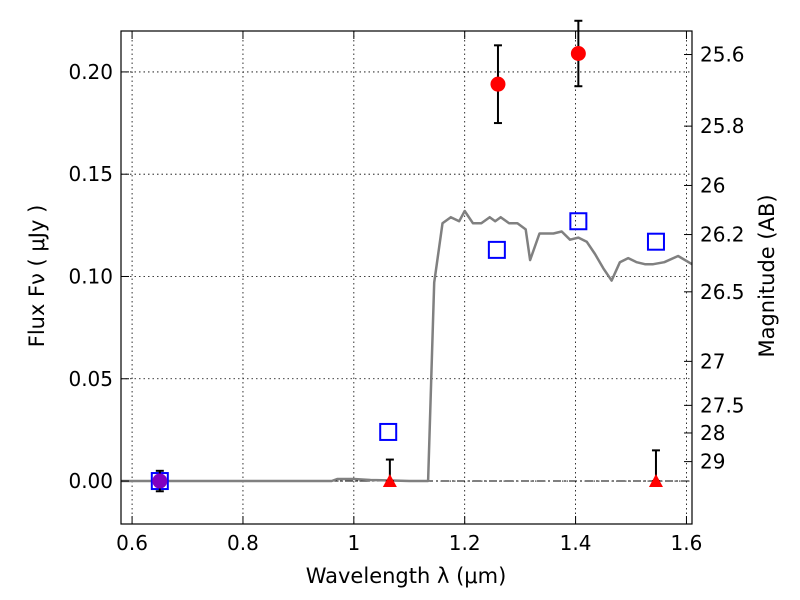 This screenshot has height=600, width=800. What do you see at coordinates (243, 543) in the screenshot?
I see `x-tick-label: 0.8` at bounding box center [243, 543].